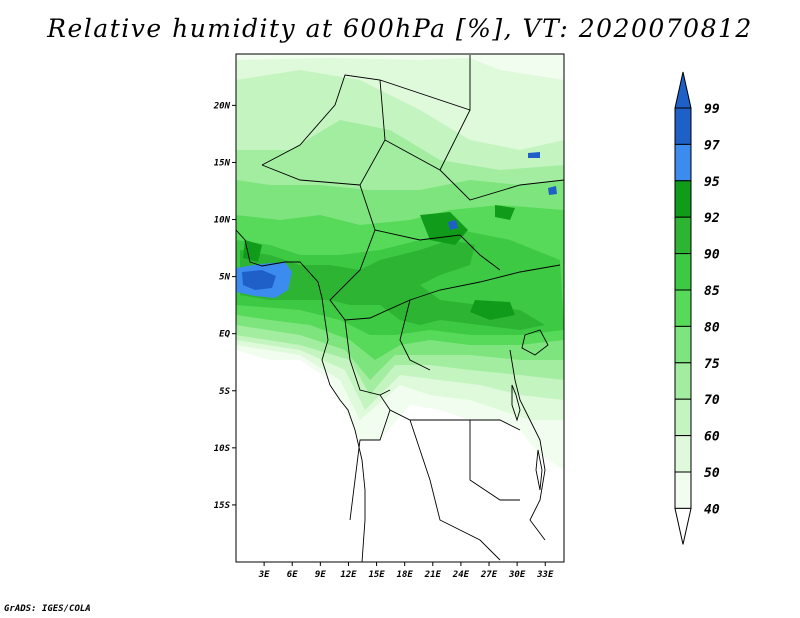 The image size is (800, 618). What do you see at coordinates (683, 526) in the screenshot?
I see `colorbar-bottom-arrow` at bounding box center [683, 526].